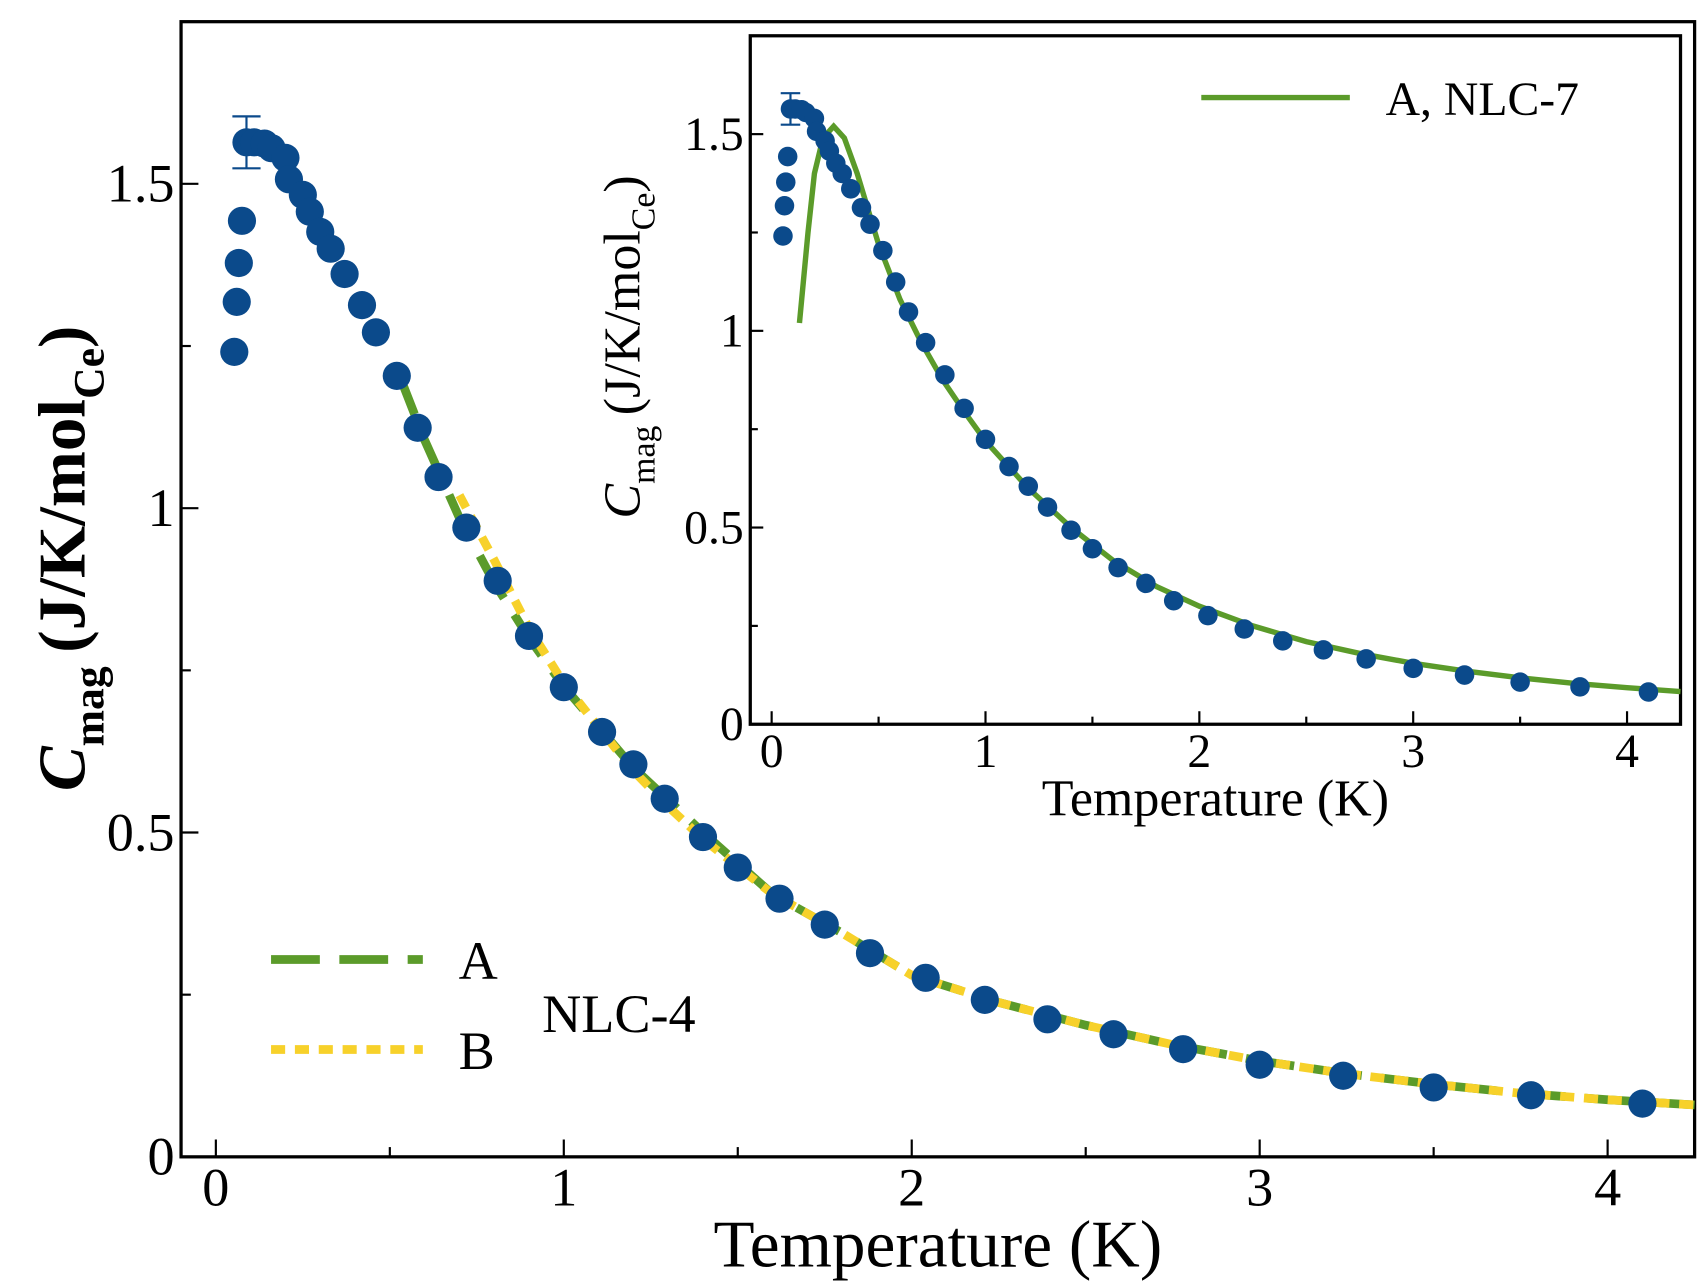  Describe the element at coordinates (1199, 751) in the screenshot. I see `x-tick-label: 2` at that location.